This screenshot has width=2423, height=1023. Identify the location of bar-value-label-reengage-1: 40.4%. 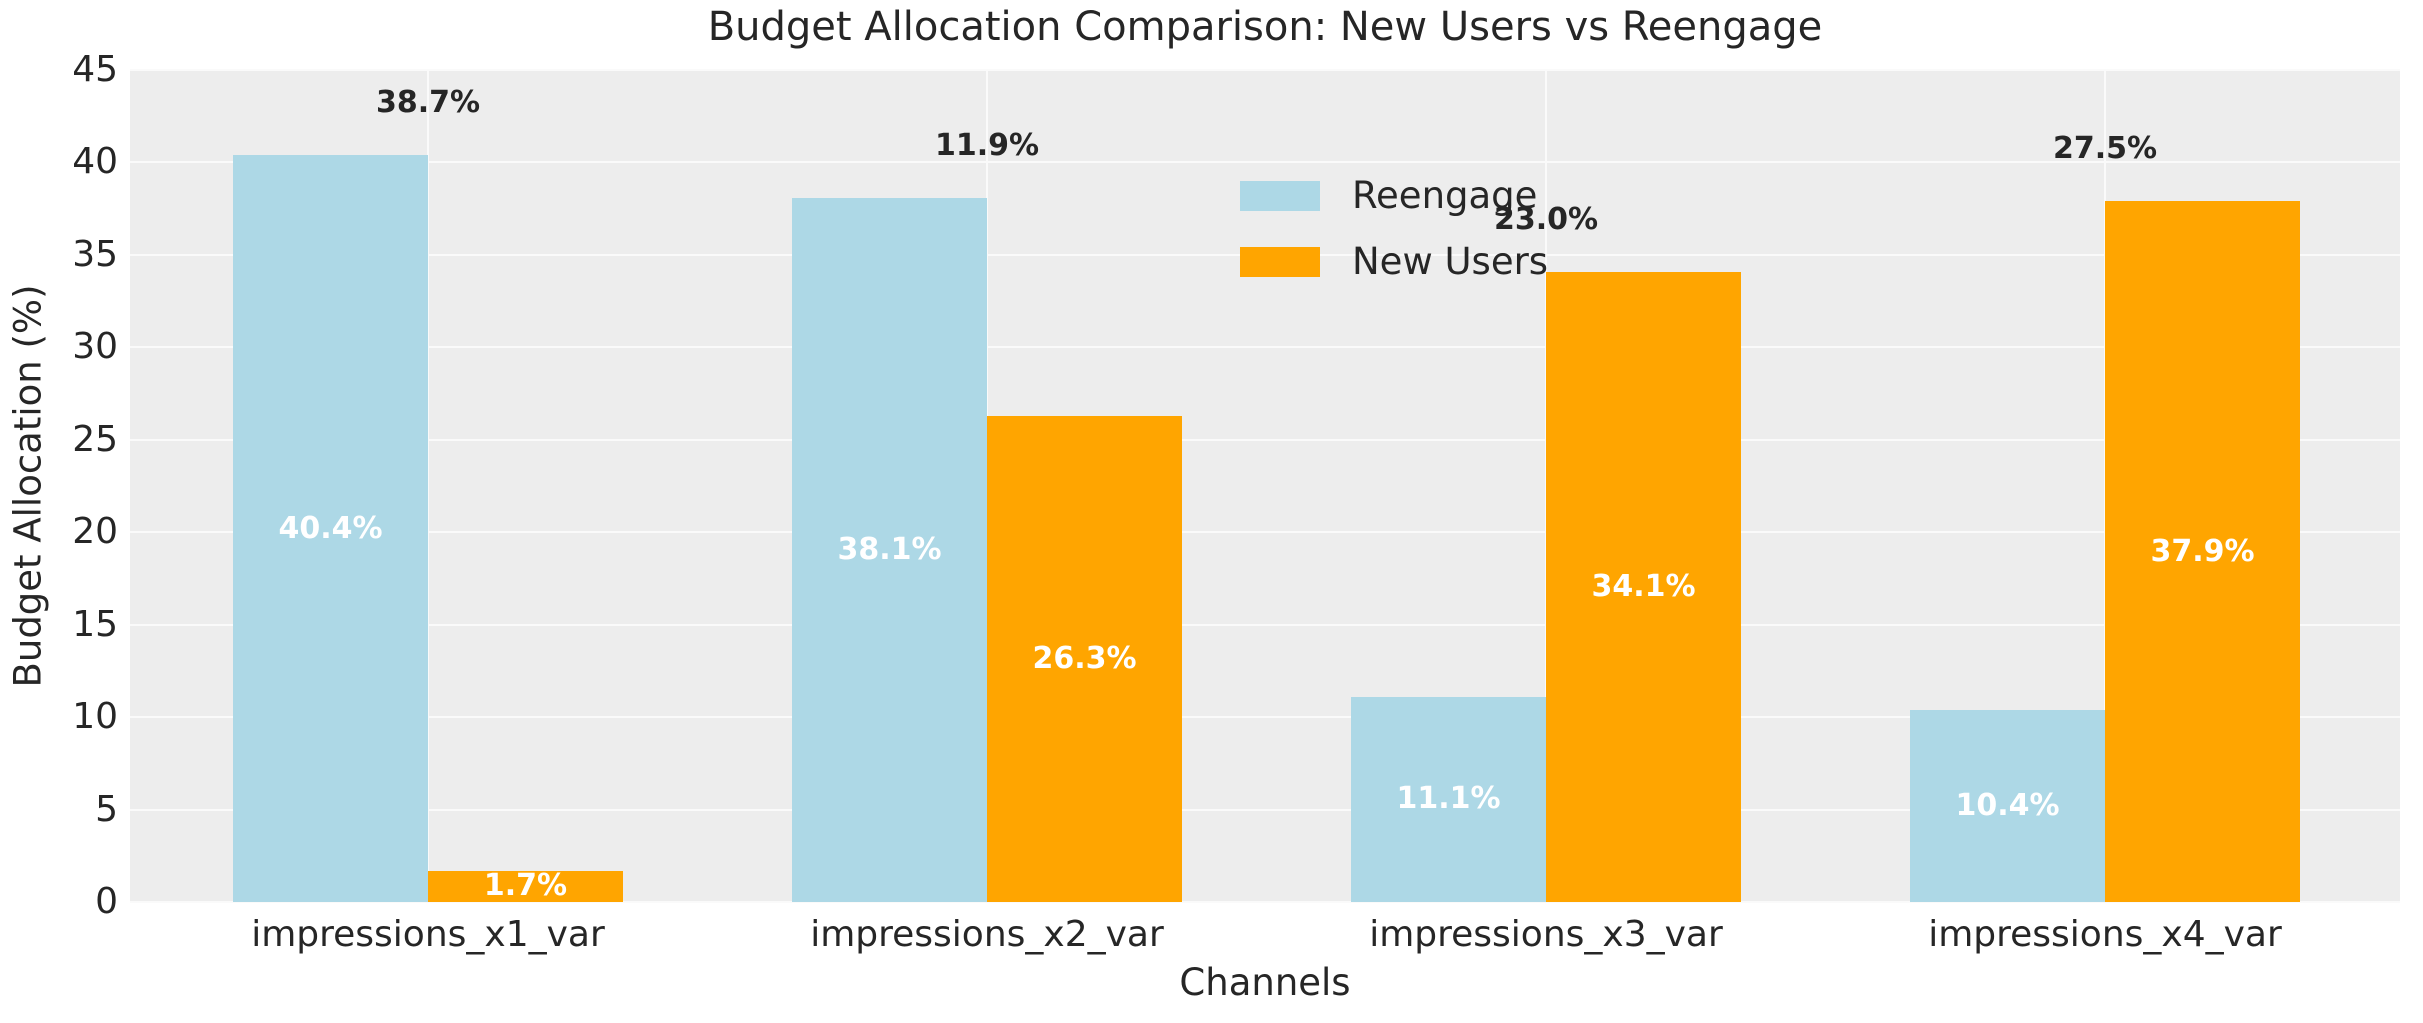
(330, 528).